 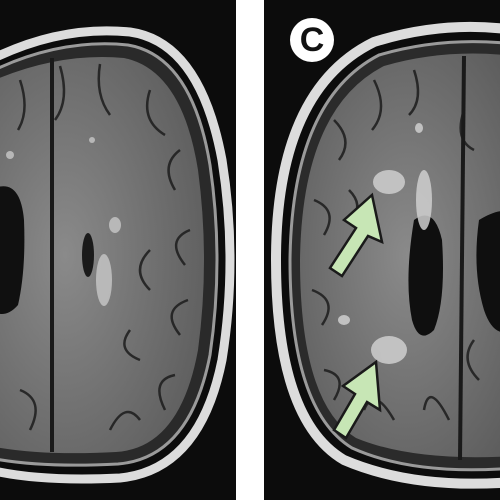 I want to click on ventricle, so click(x=12, y=250).